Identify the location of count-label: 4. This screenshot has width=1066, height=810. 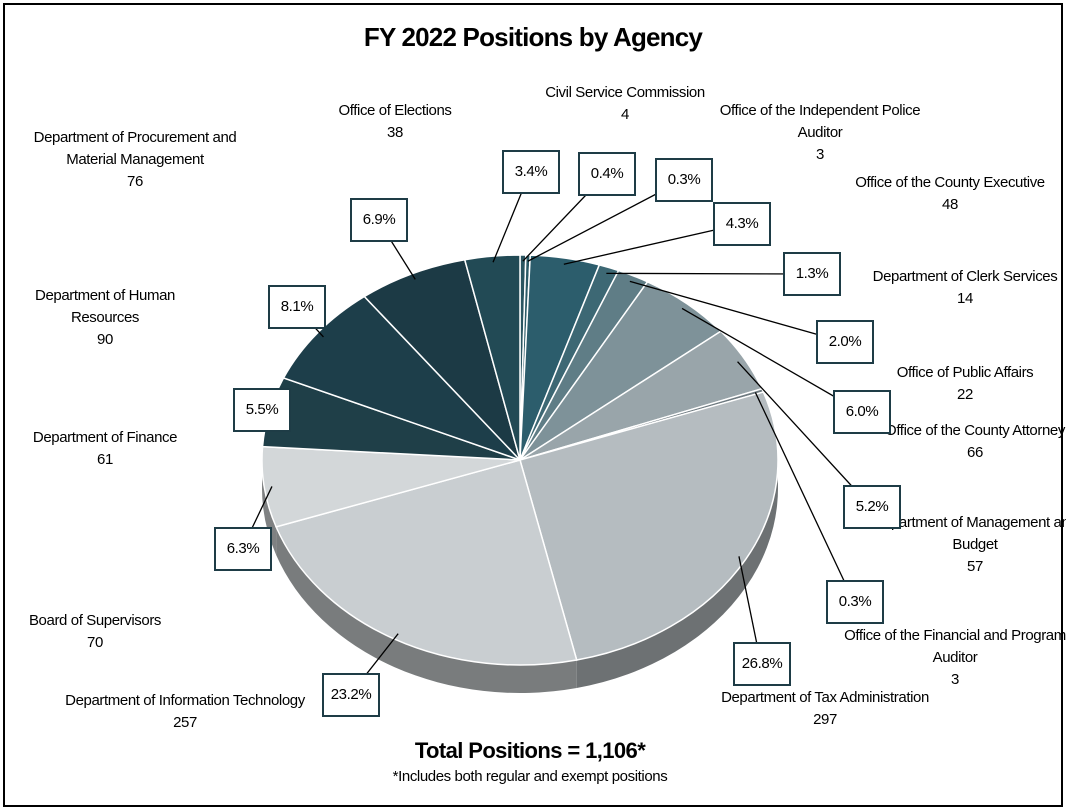
(625, 114).